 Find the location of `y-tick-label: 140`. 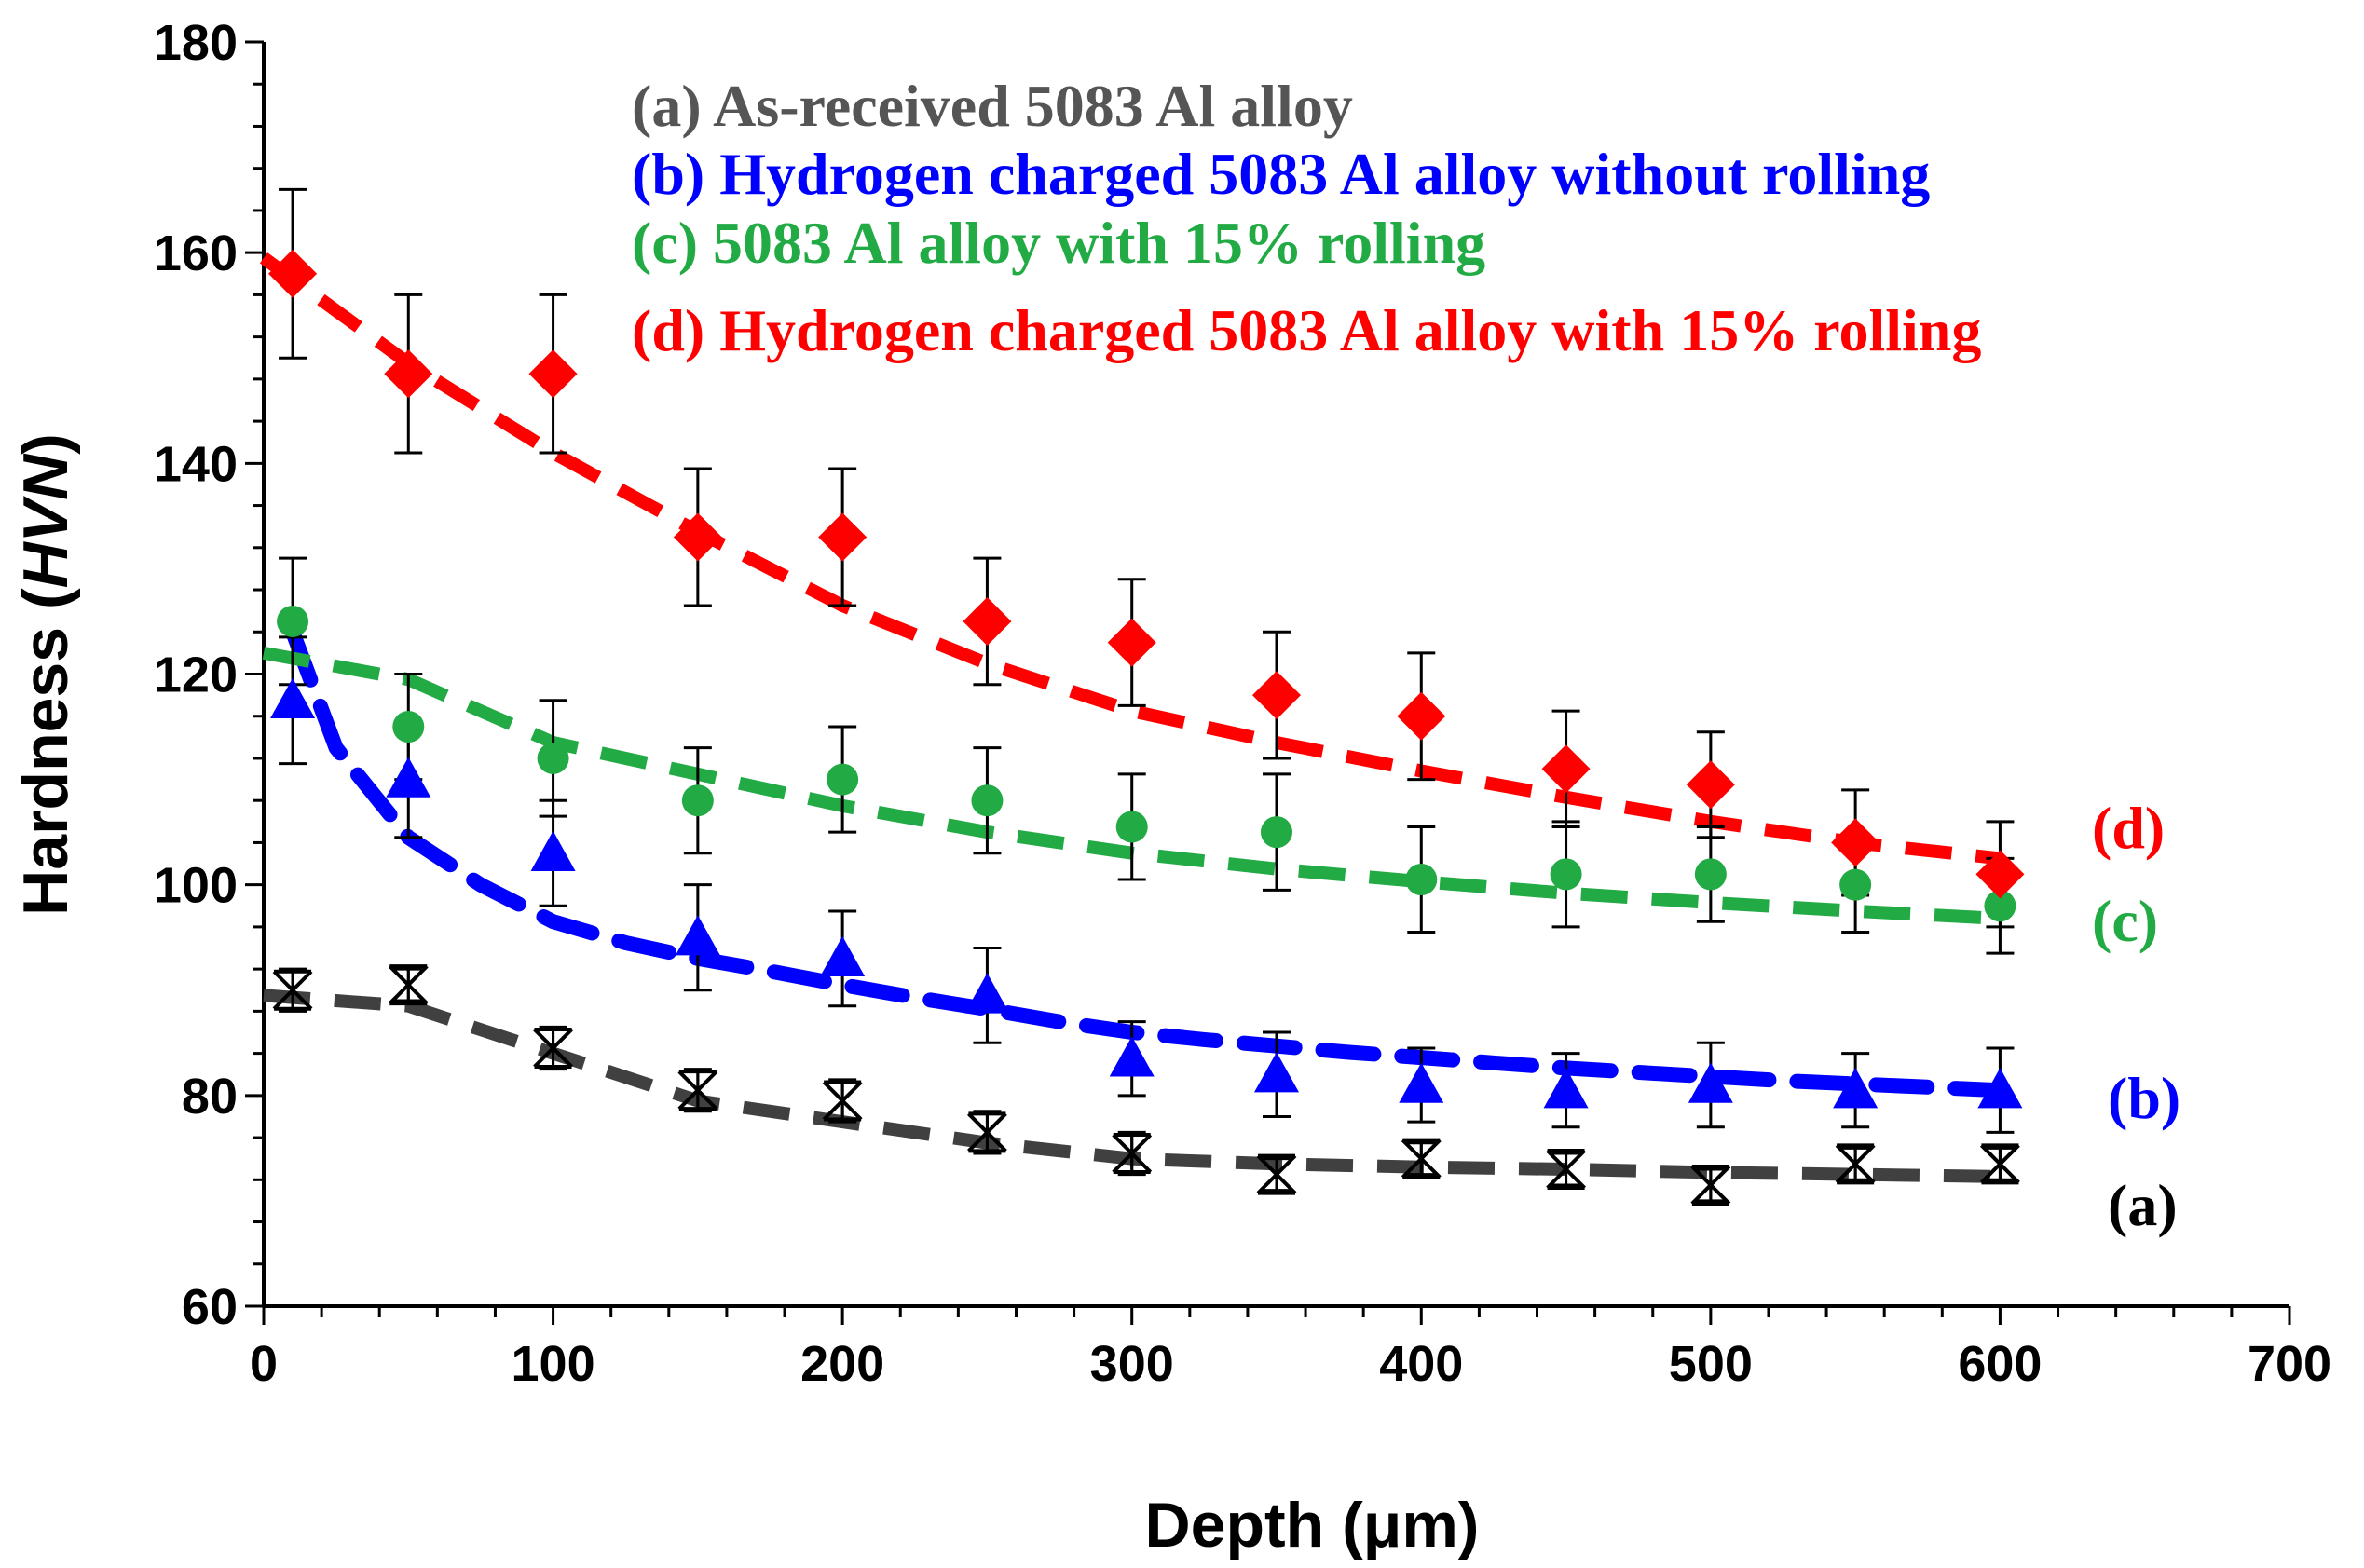

y-tick-label: 140 is located at coordinates (196, 464).